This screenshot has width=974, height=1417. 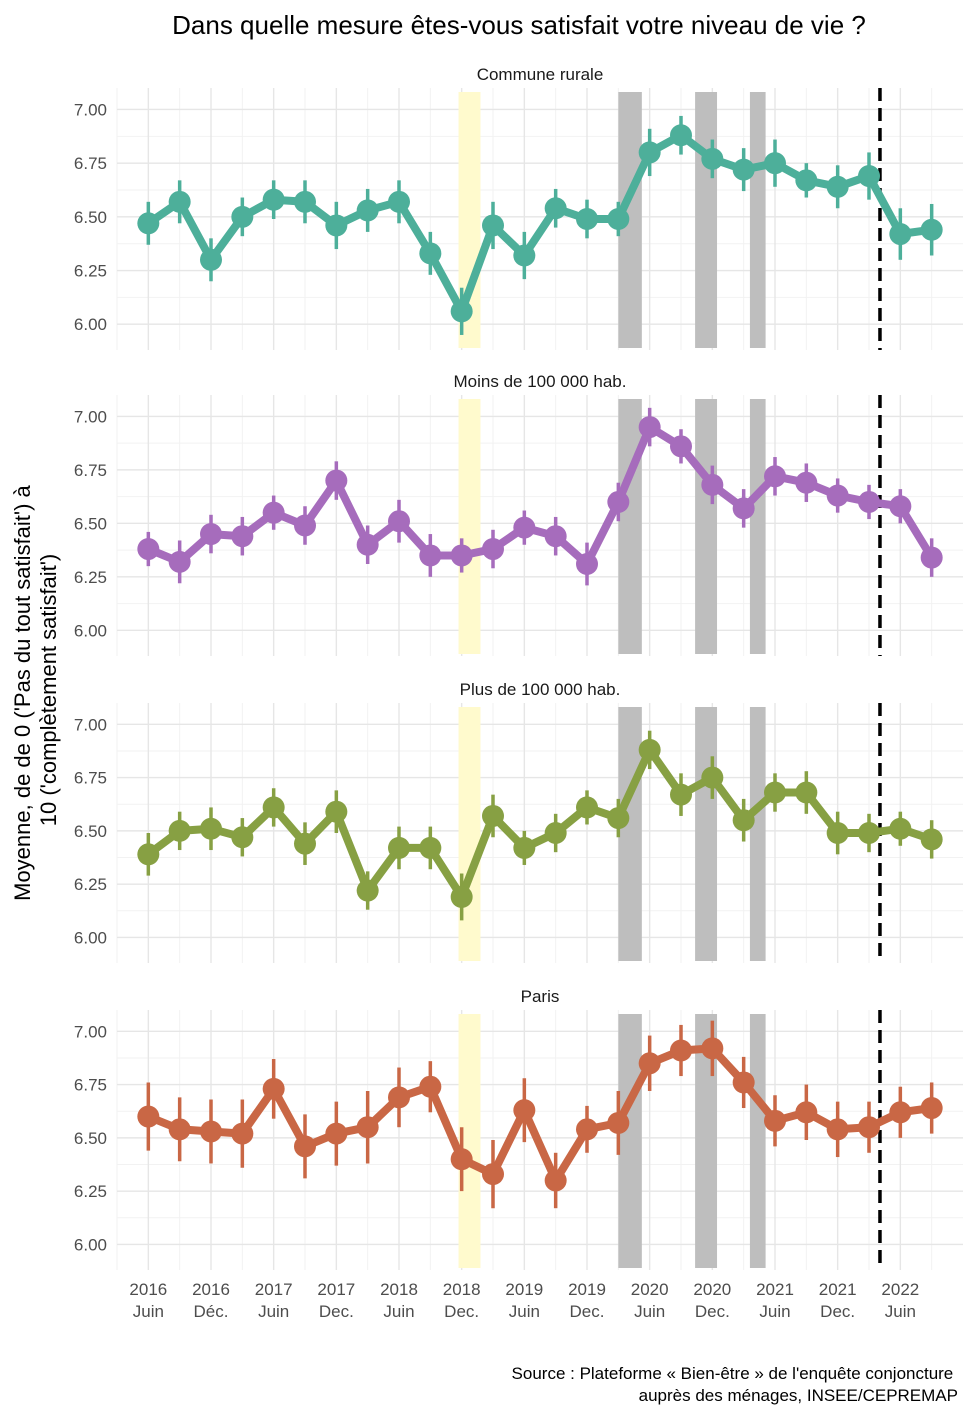 What do you see at coordinates (540, 823) in the screenshot?
I see `series-line` at bounding box center [540, 823].